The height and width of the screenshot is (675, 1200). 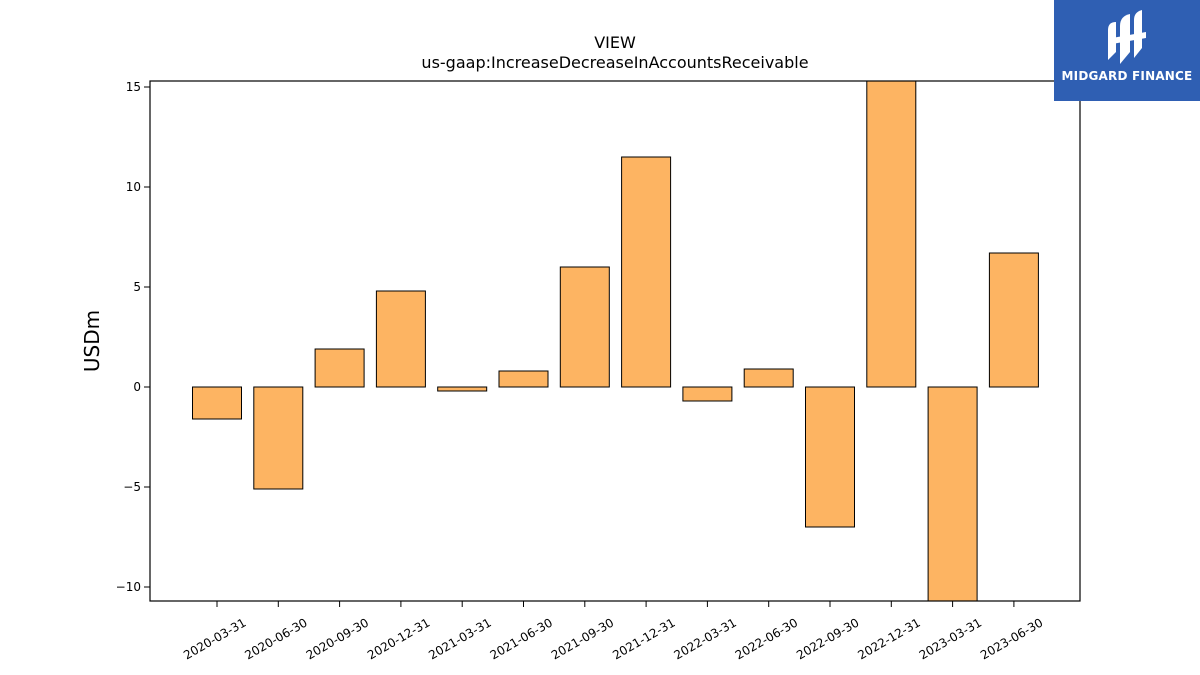 What do you see at coordinates (888, 638) in the screenshot?
I see `x-tick-label: 2022-12-31` at bounding box center [888, 638].